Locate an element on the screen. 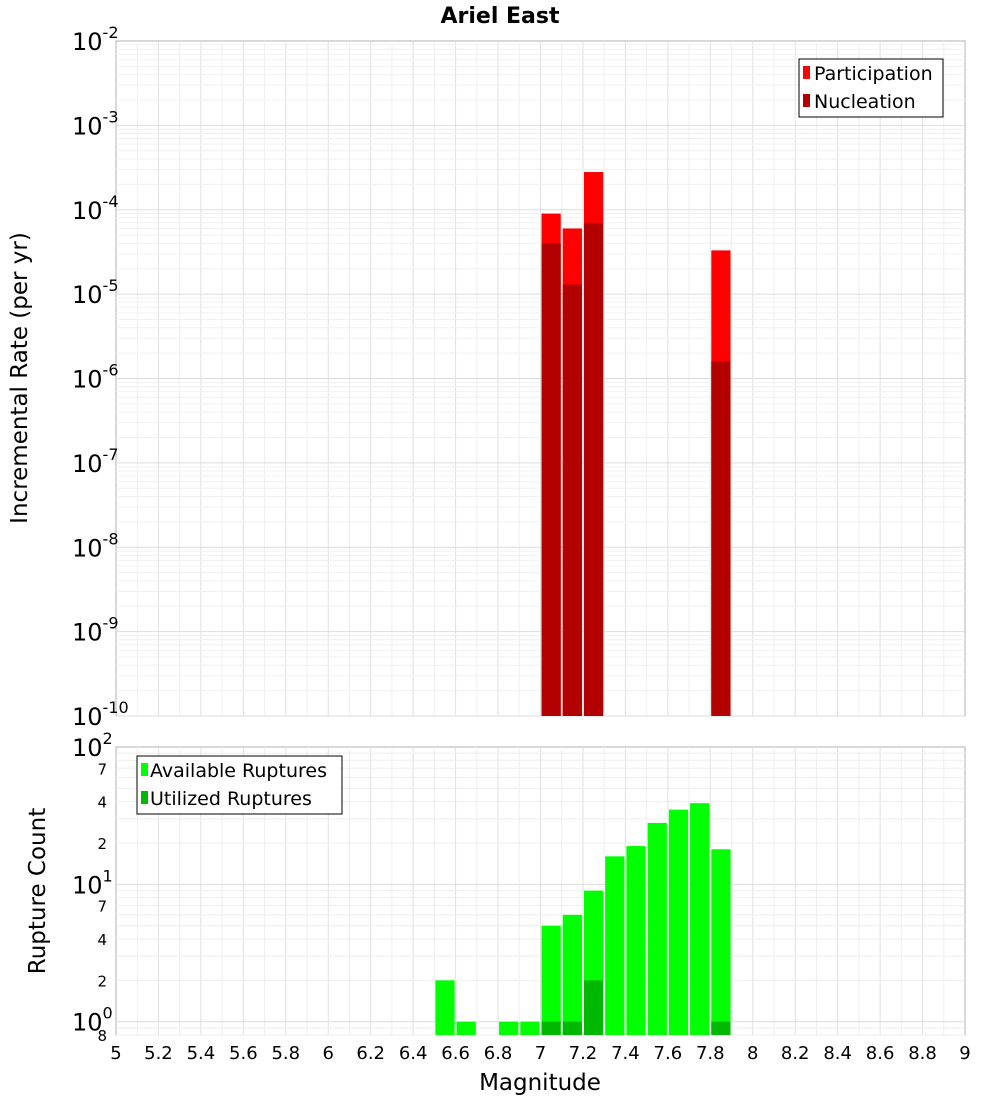 This screenshot has width=1000, height=1104. rate-legend: Participation Nucleation is located at coordinates (871, 88).